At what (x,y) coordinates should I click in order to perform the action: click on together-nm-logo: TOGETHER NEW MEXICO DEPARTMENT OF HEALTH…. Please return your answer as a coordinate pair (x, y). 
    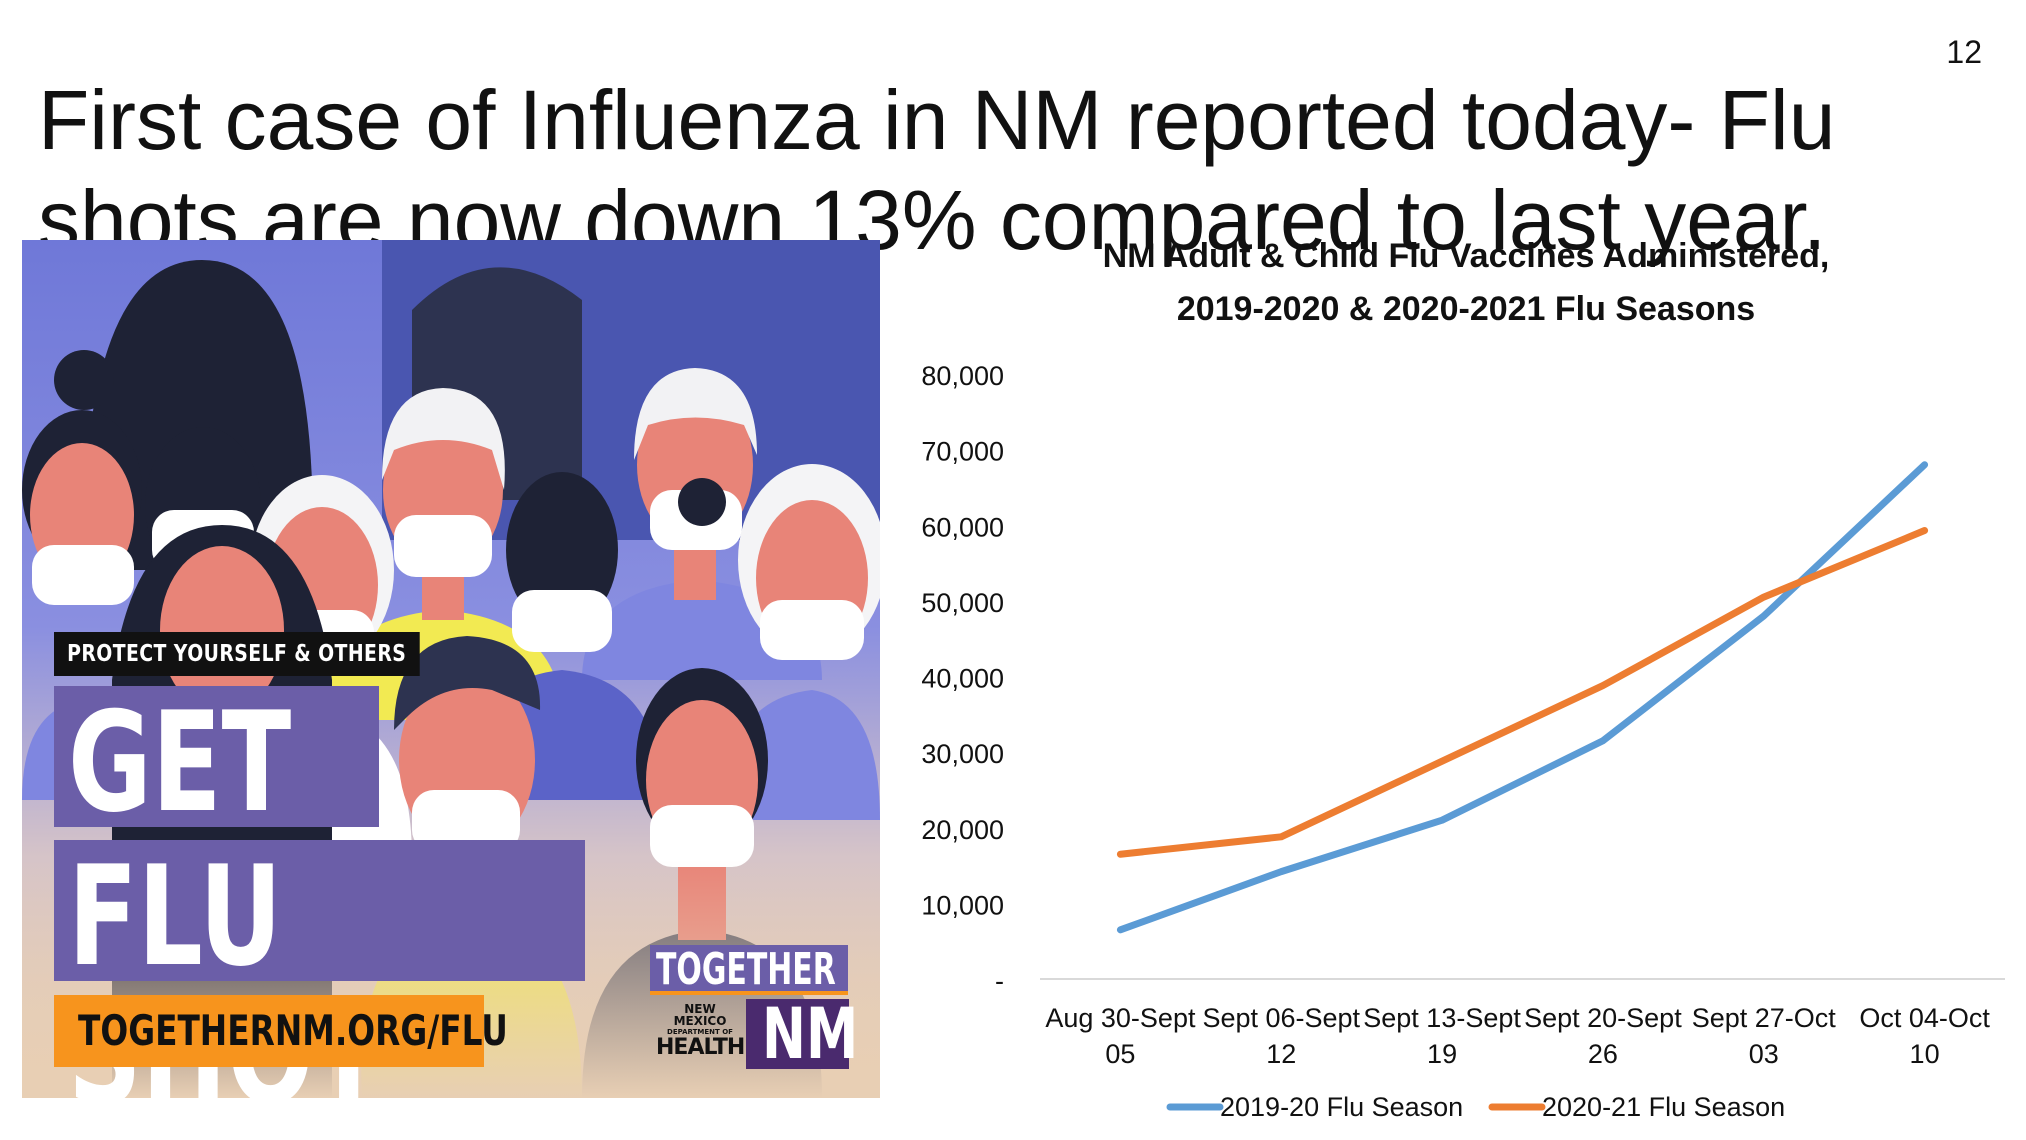
    Looking at the image, I should click on (754, 1007).